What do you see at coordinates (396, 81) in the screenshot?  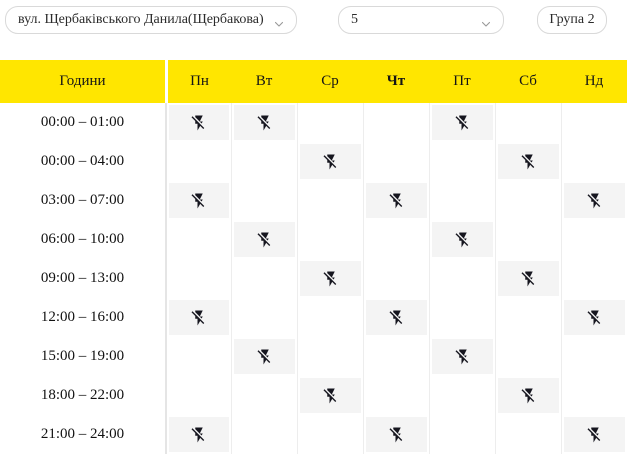 I see `day-header: Чт` at bounding box center [396, 81].